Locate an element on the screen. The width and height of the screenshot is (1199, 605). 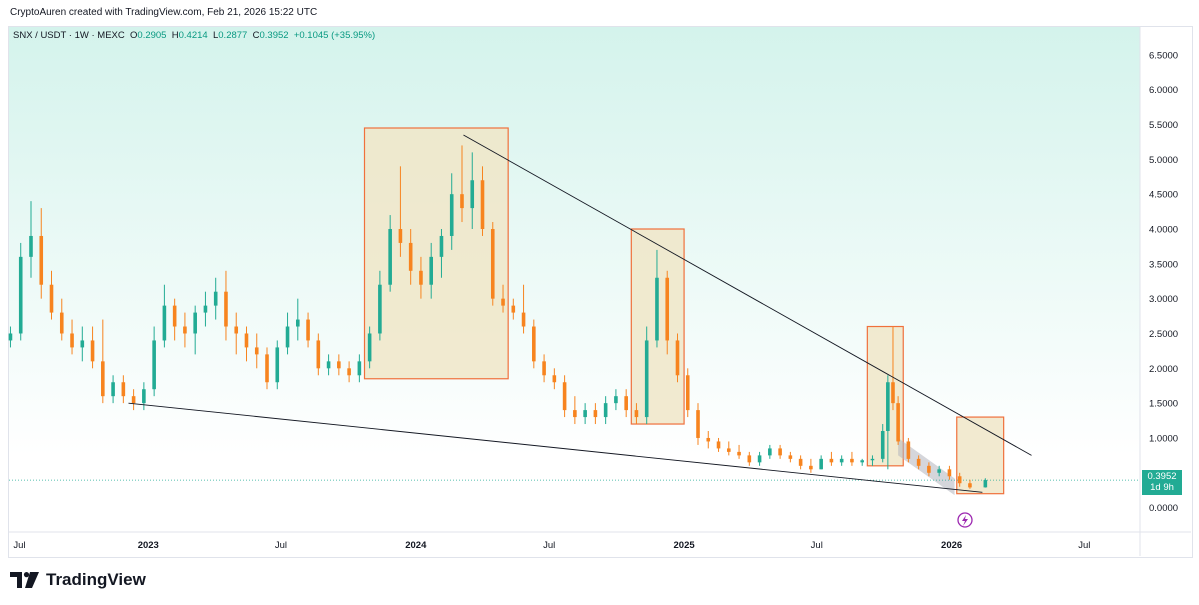
tradingview-logo-icon is located at coordinates (24, 580).